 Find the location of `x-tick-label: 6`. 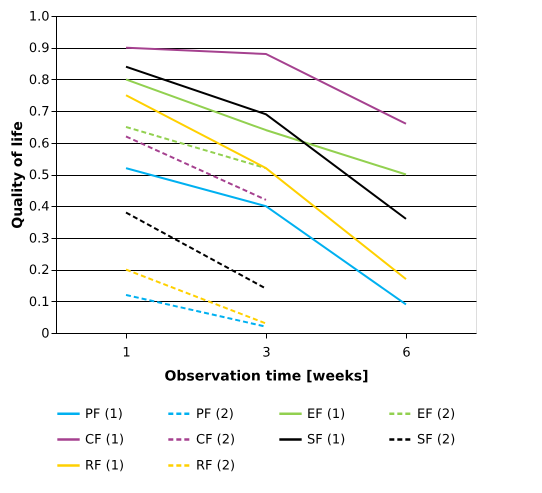

x-tick-label: 6 is located at coordinates (406, 353).